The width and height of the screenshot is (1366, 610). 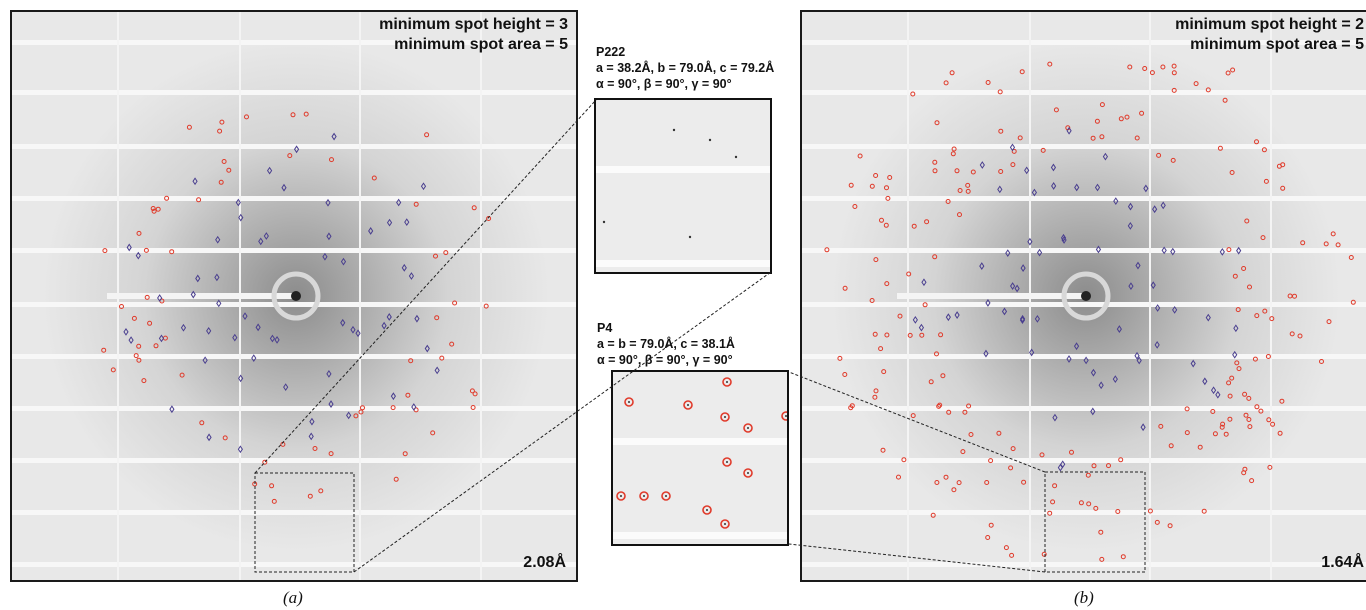 I want to click on beamstop-shadow, so click(x=991, y=296).